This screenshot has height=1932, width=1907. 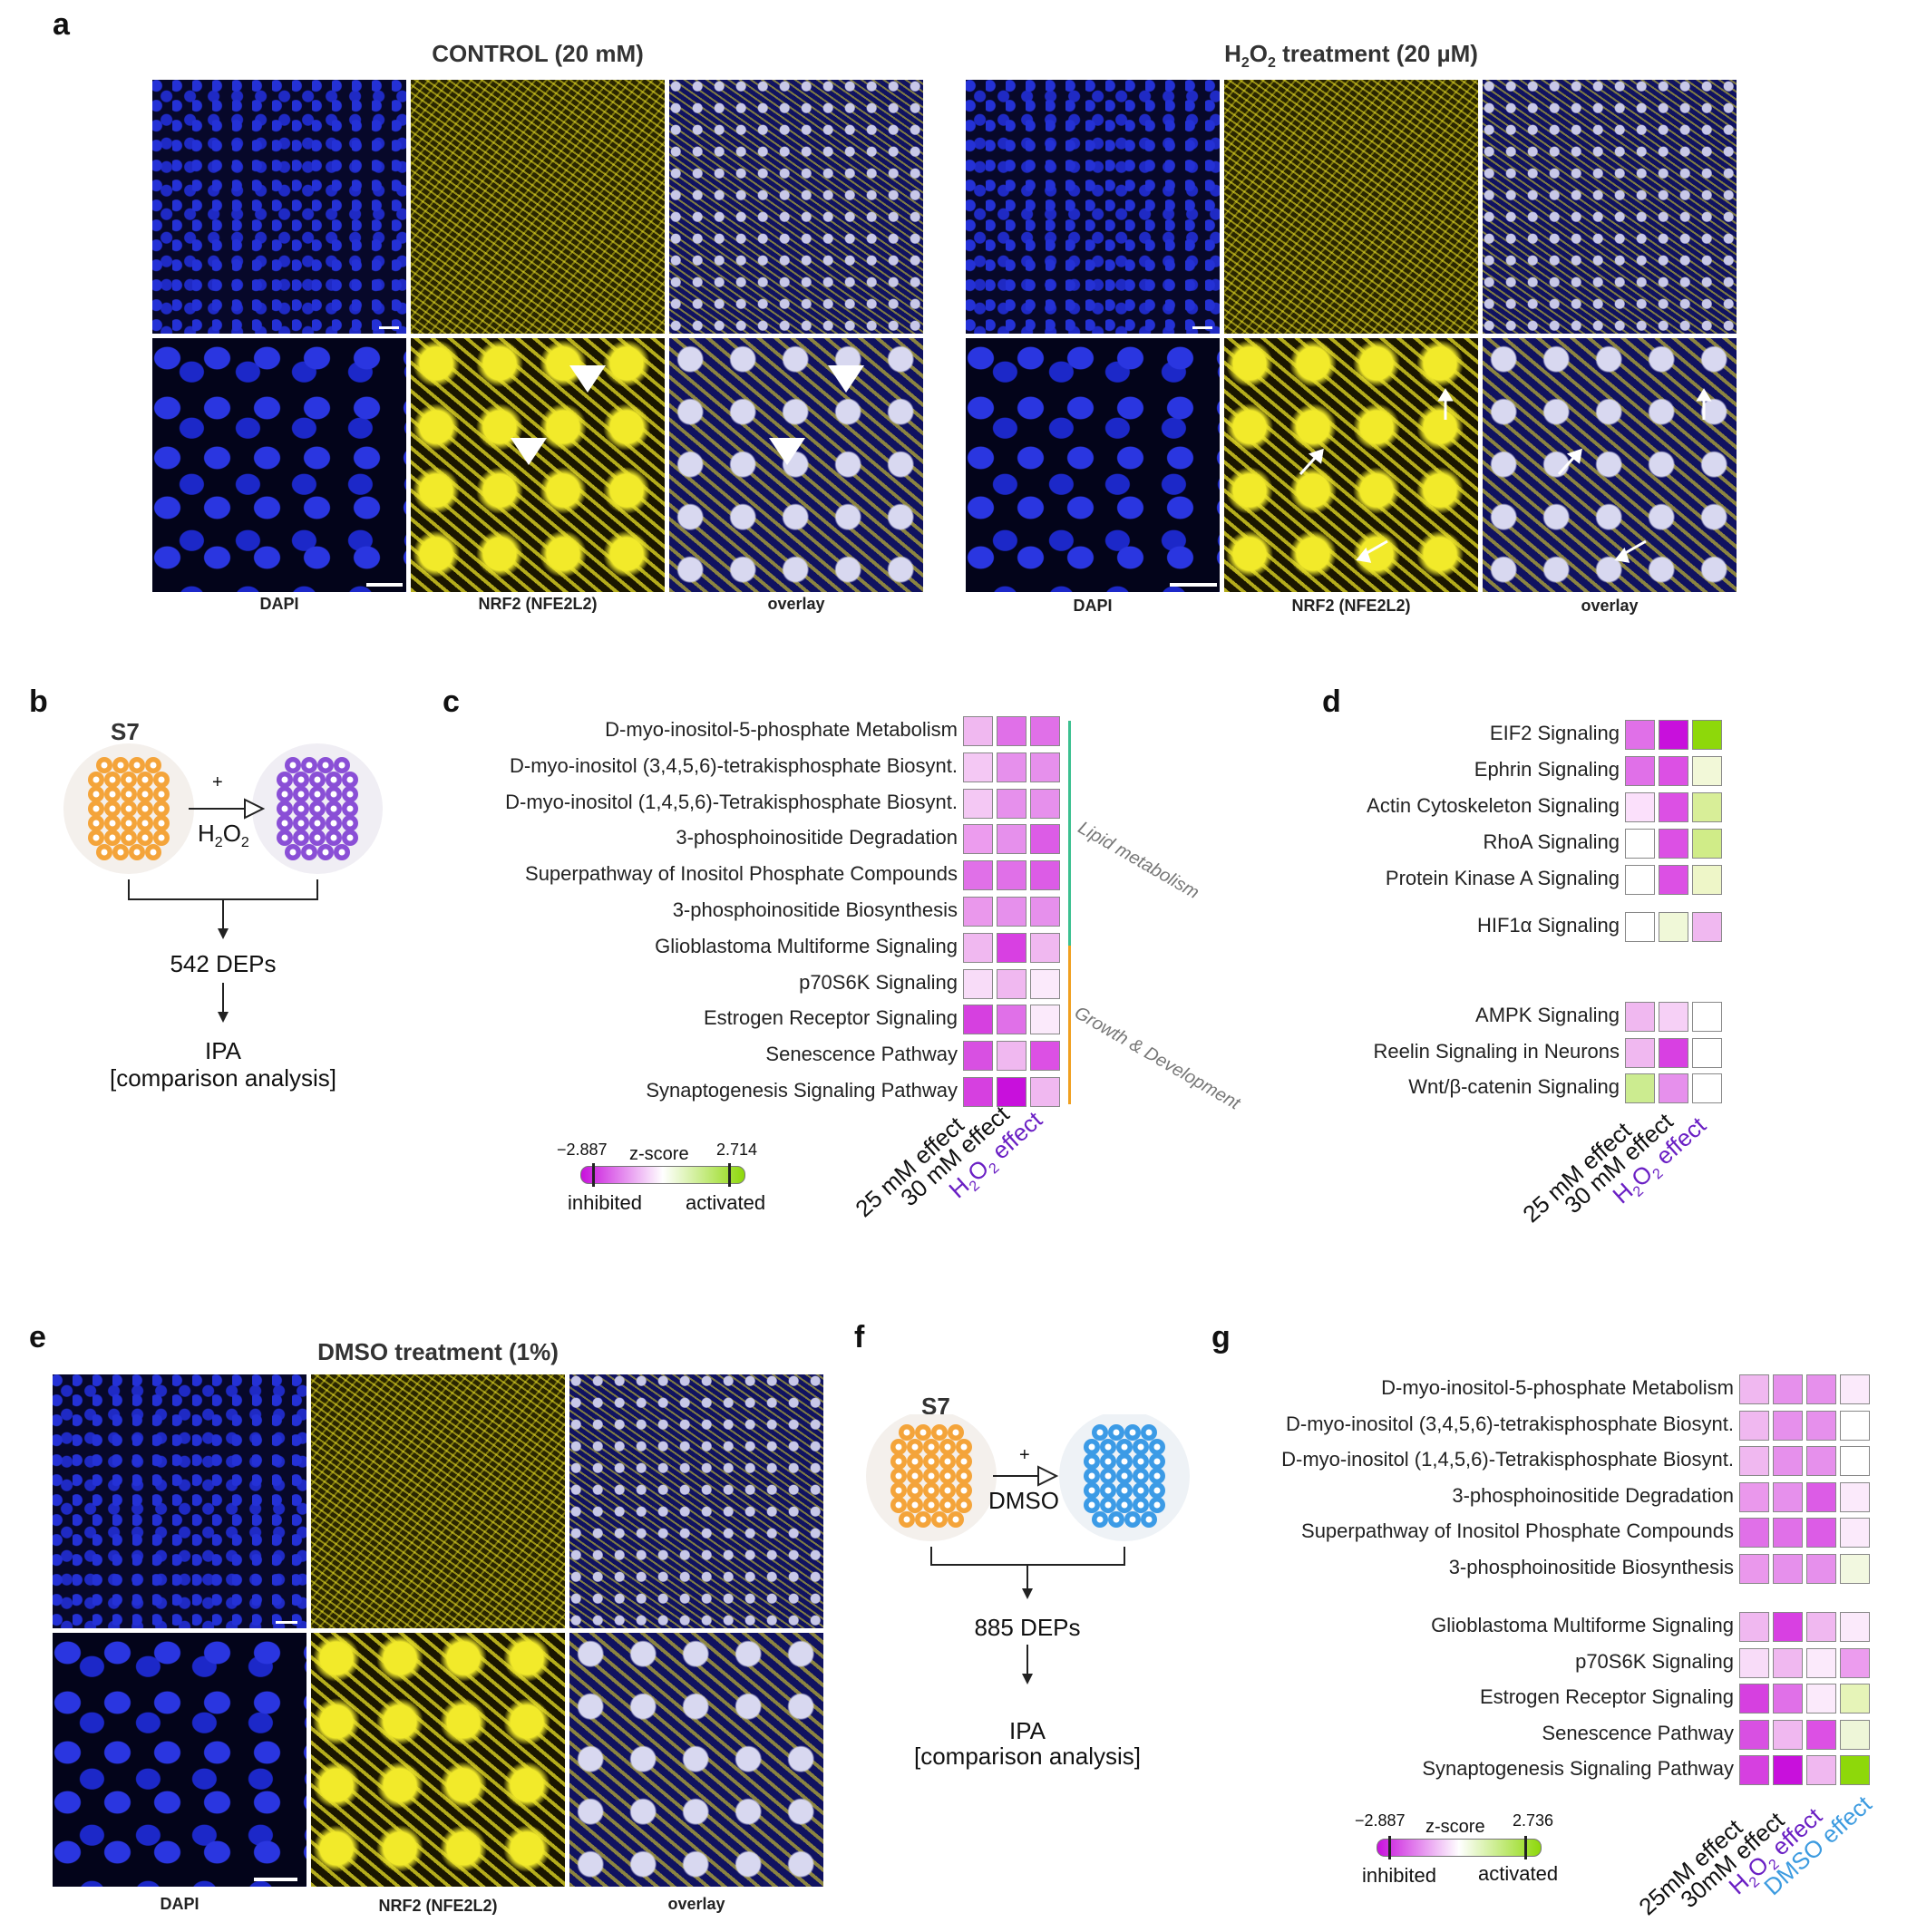 What do you see at coordinates (582, 1150) in the screenshot?
I see `c-legend-min: −2.887` at bounding box center [582, 1150].